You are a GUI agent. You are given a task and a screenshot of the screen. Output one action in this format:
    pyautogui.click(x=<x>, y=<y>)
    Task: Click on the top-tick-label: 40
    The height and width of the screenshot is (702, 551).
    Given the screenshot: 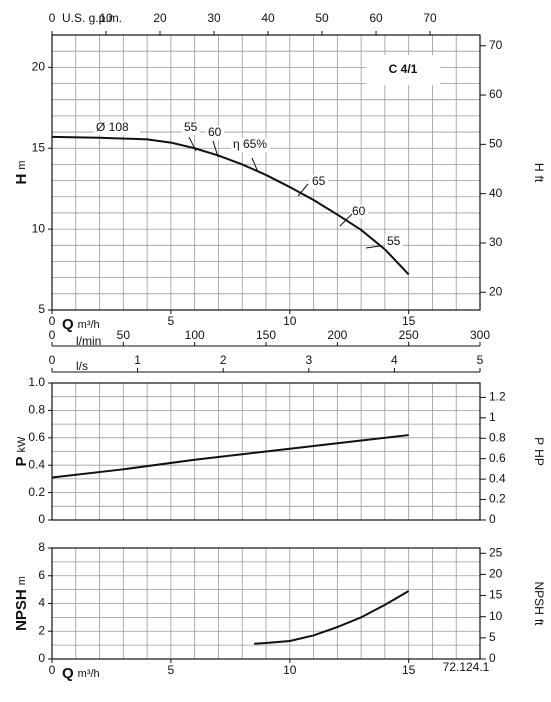 What is the action you would take?
    pyautogui.click(x=268, y=18)
    